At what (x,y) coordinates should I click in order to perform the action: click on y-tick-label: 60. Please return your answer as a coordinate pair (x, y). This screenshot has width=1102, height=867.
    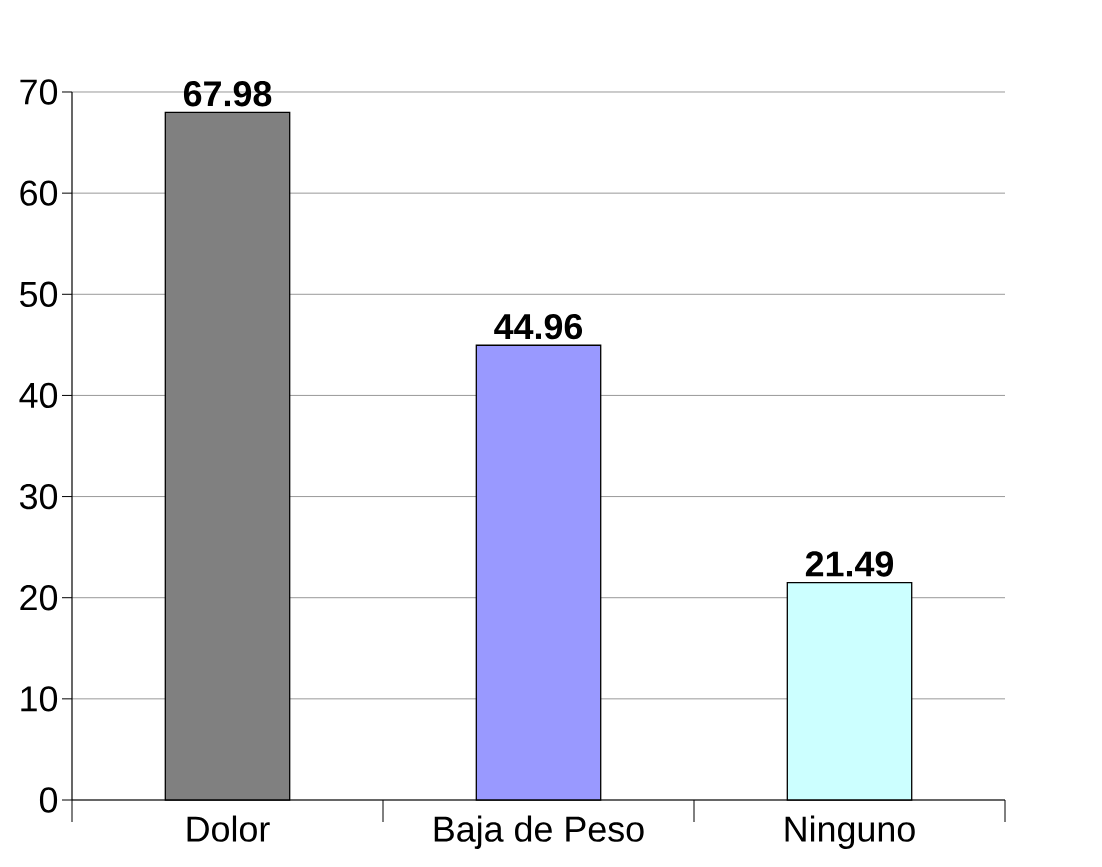
    Looking at the image, I should click on (39, 193).